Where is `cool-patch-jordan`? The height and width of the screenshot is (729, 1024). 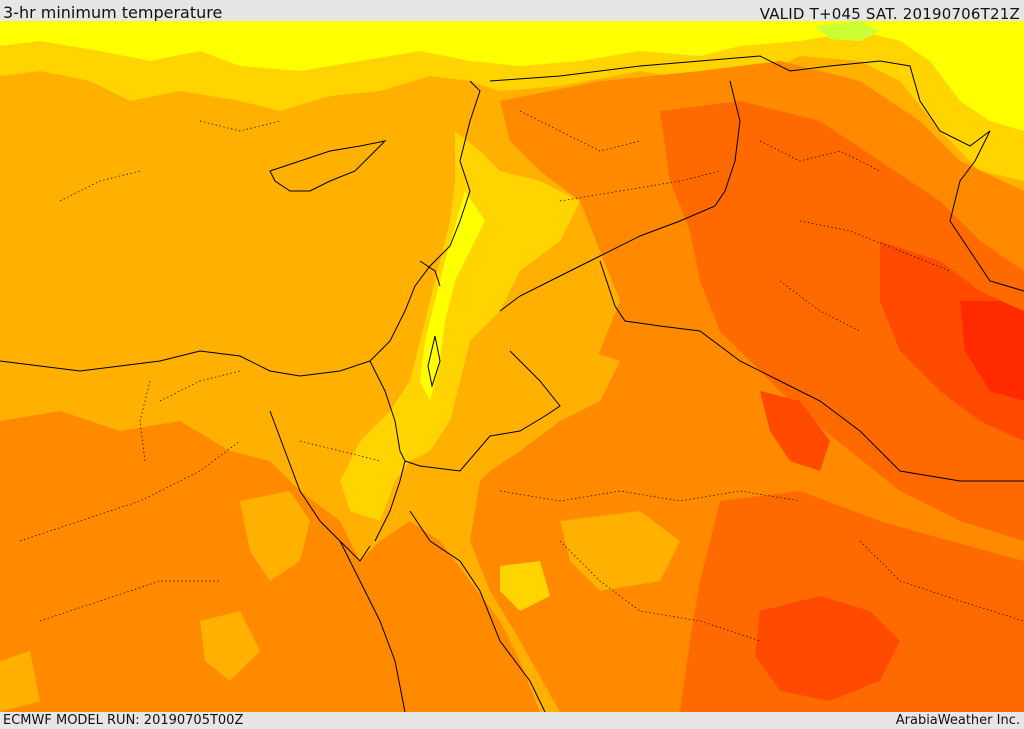 cool-patch-jordan is located at coordinates (525, 586).